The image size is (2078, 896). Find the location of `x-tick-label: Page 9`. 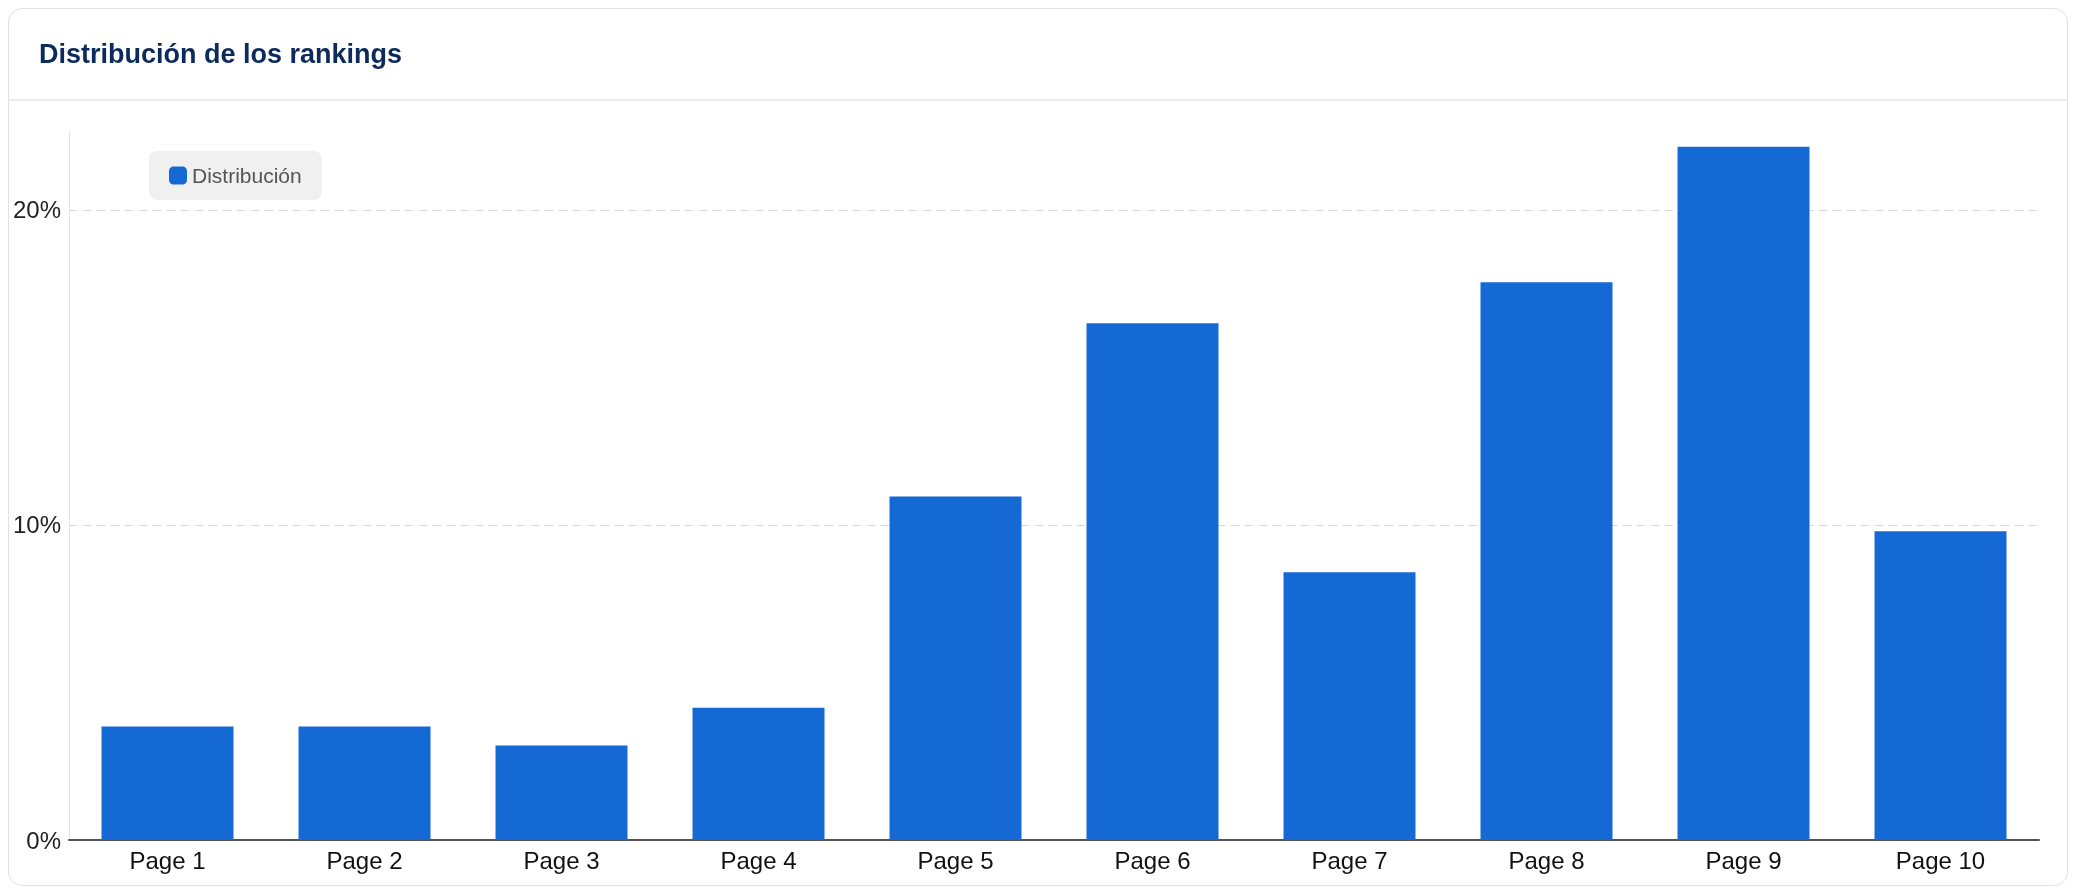

x-tick-label: Page 9 is located at coordinates (1743, 860).